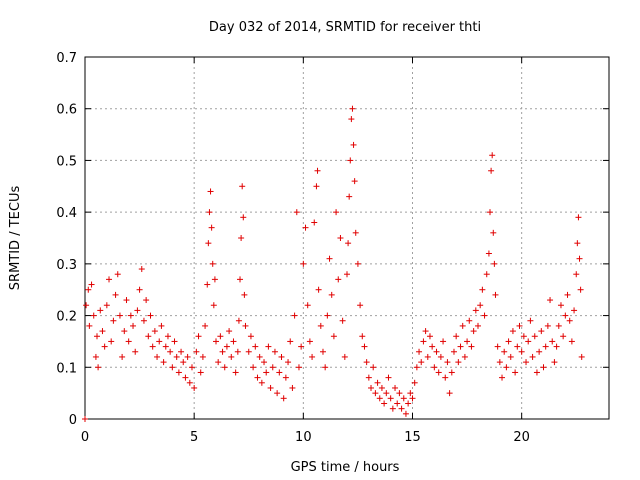  Describe the element at coordinates (194, 437) in the screenshot. I see `x-tick-label: 5` at that location.